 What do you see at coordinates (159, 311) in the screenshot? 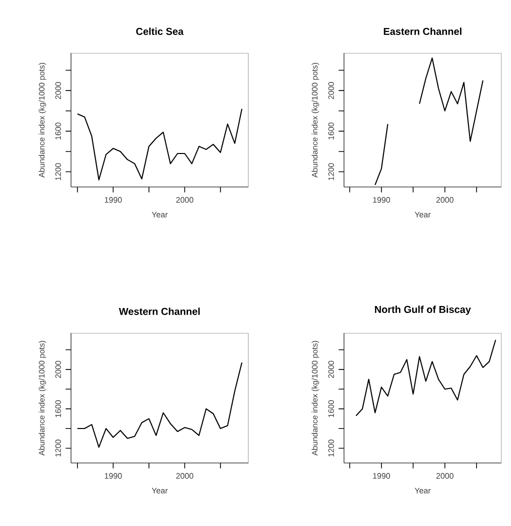
I see `chart-title: Western Channel` at bounding box center [159, 311].